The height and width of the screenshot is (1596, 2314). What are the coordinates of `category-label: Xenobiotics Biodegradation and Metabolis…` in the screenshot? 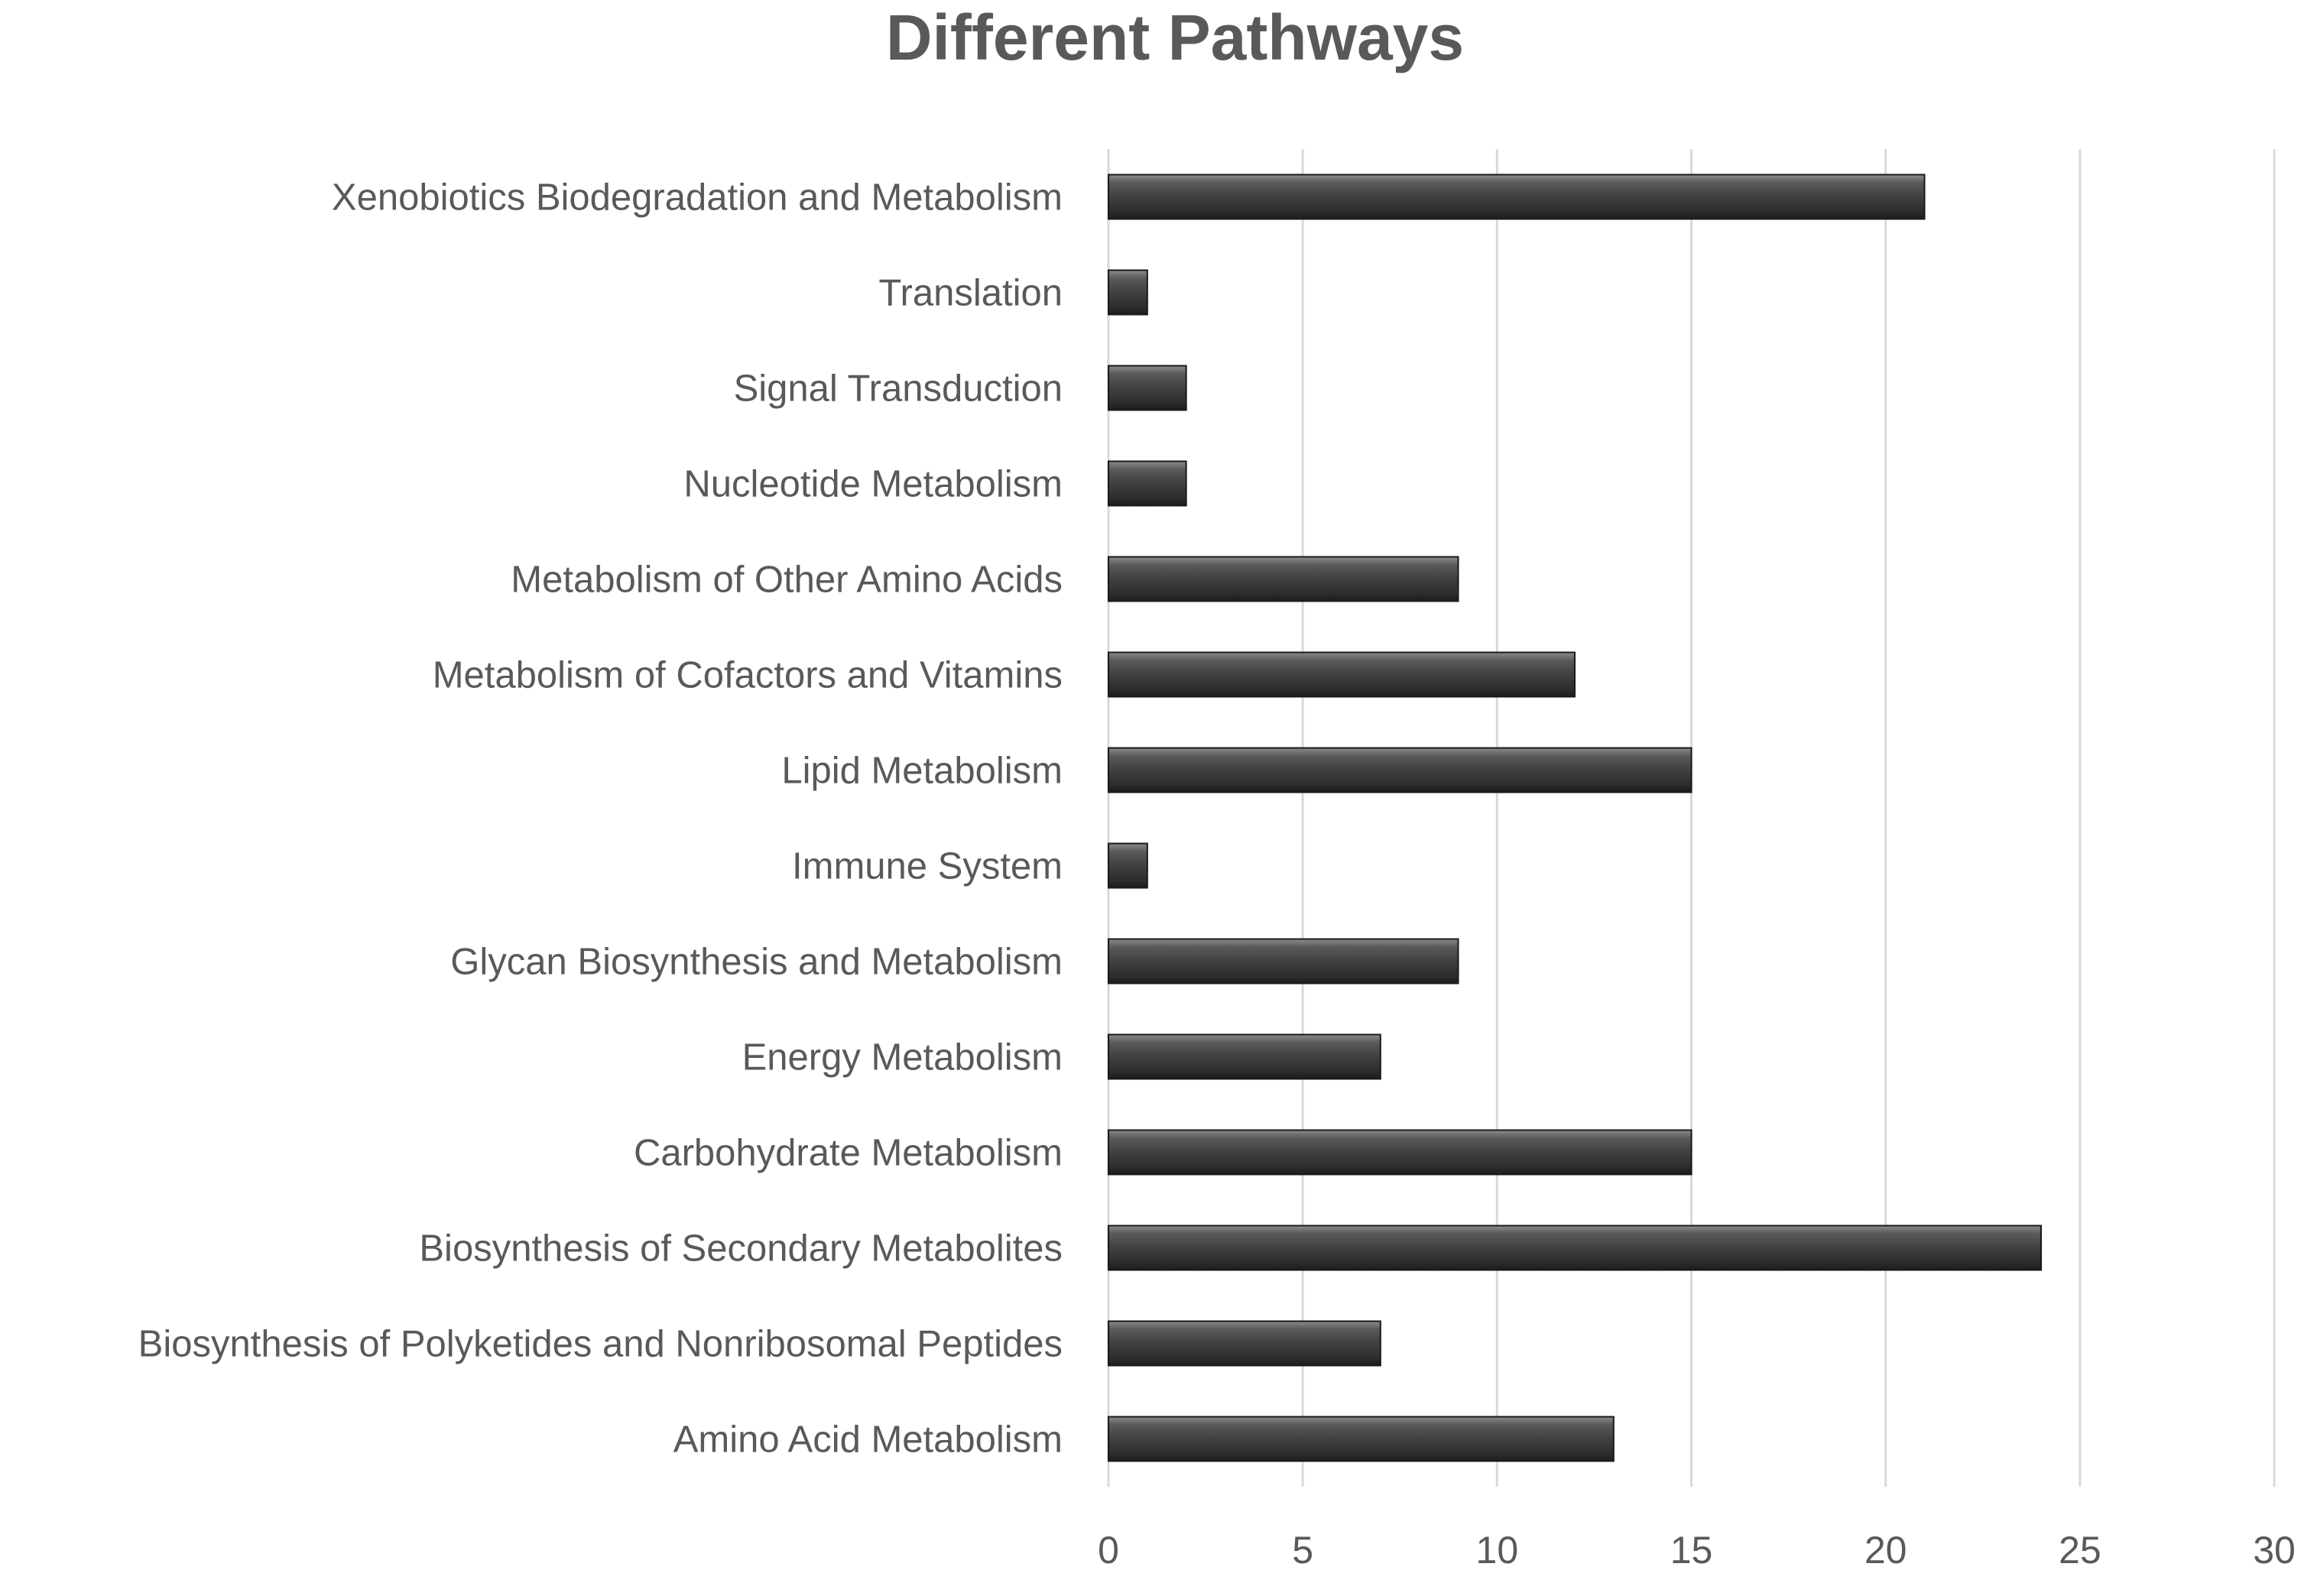 It's located at (697, 198).